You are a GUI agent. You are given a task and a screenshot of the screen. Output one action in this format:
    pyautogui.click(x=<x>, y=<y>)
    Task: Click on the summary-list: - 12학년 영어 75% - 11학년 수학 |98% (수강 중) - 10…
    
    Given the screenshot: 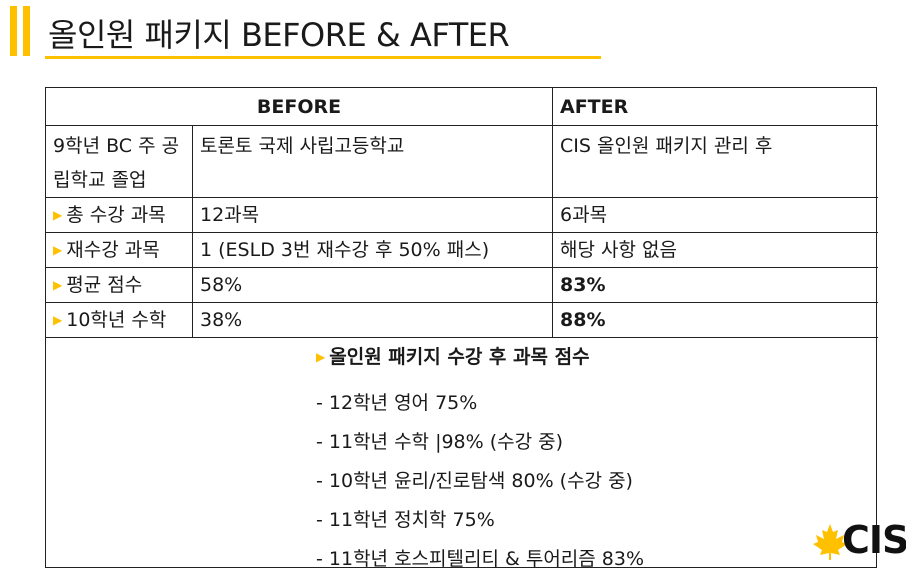 What is the action you would take?
    pyautogui.click(x=480, y=479)
    